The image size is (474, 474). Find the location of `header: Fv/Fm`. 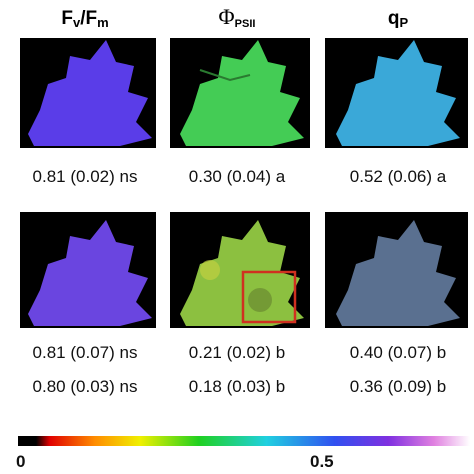

header: Fv/Fm is located at coordinates (84, 19).